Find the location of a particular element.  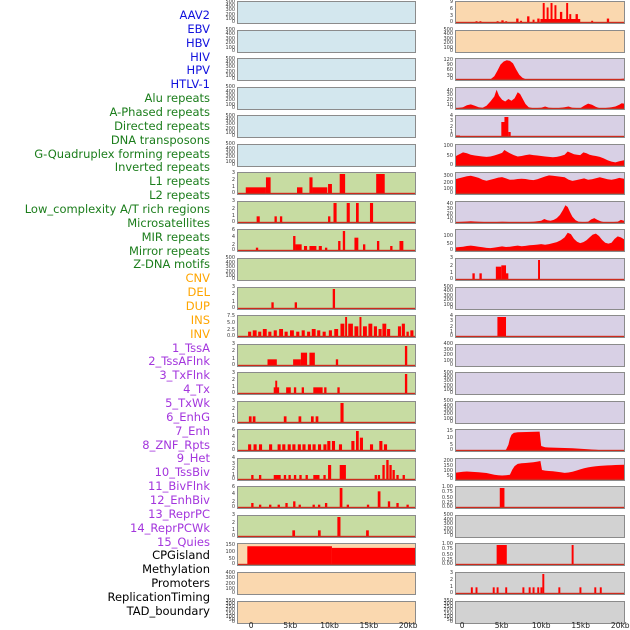

x-axis-tick-label: 20kb is located at coordinates (620, 625).